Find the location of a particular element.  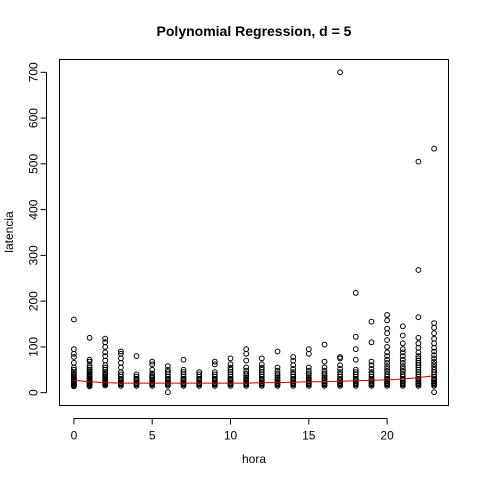

x-tick-label: 0 is located at coordinates (74, 436).